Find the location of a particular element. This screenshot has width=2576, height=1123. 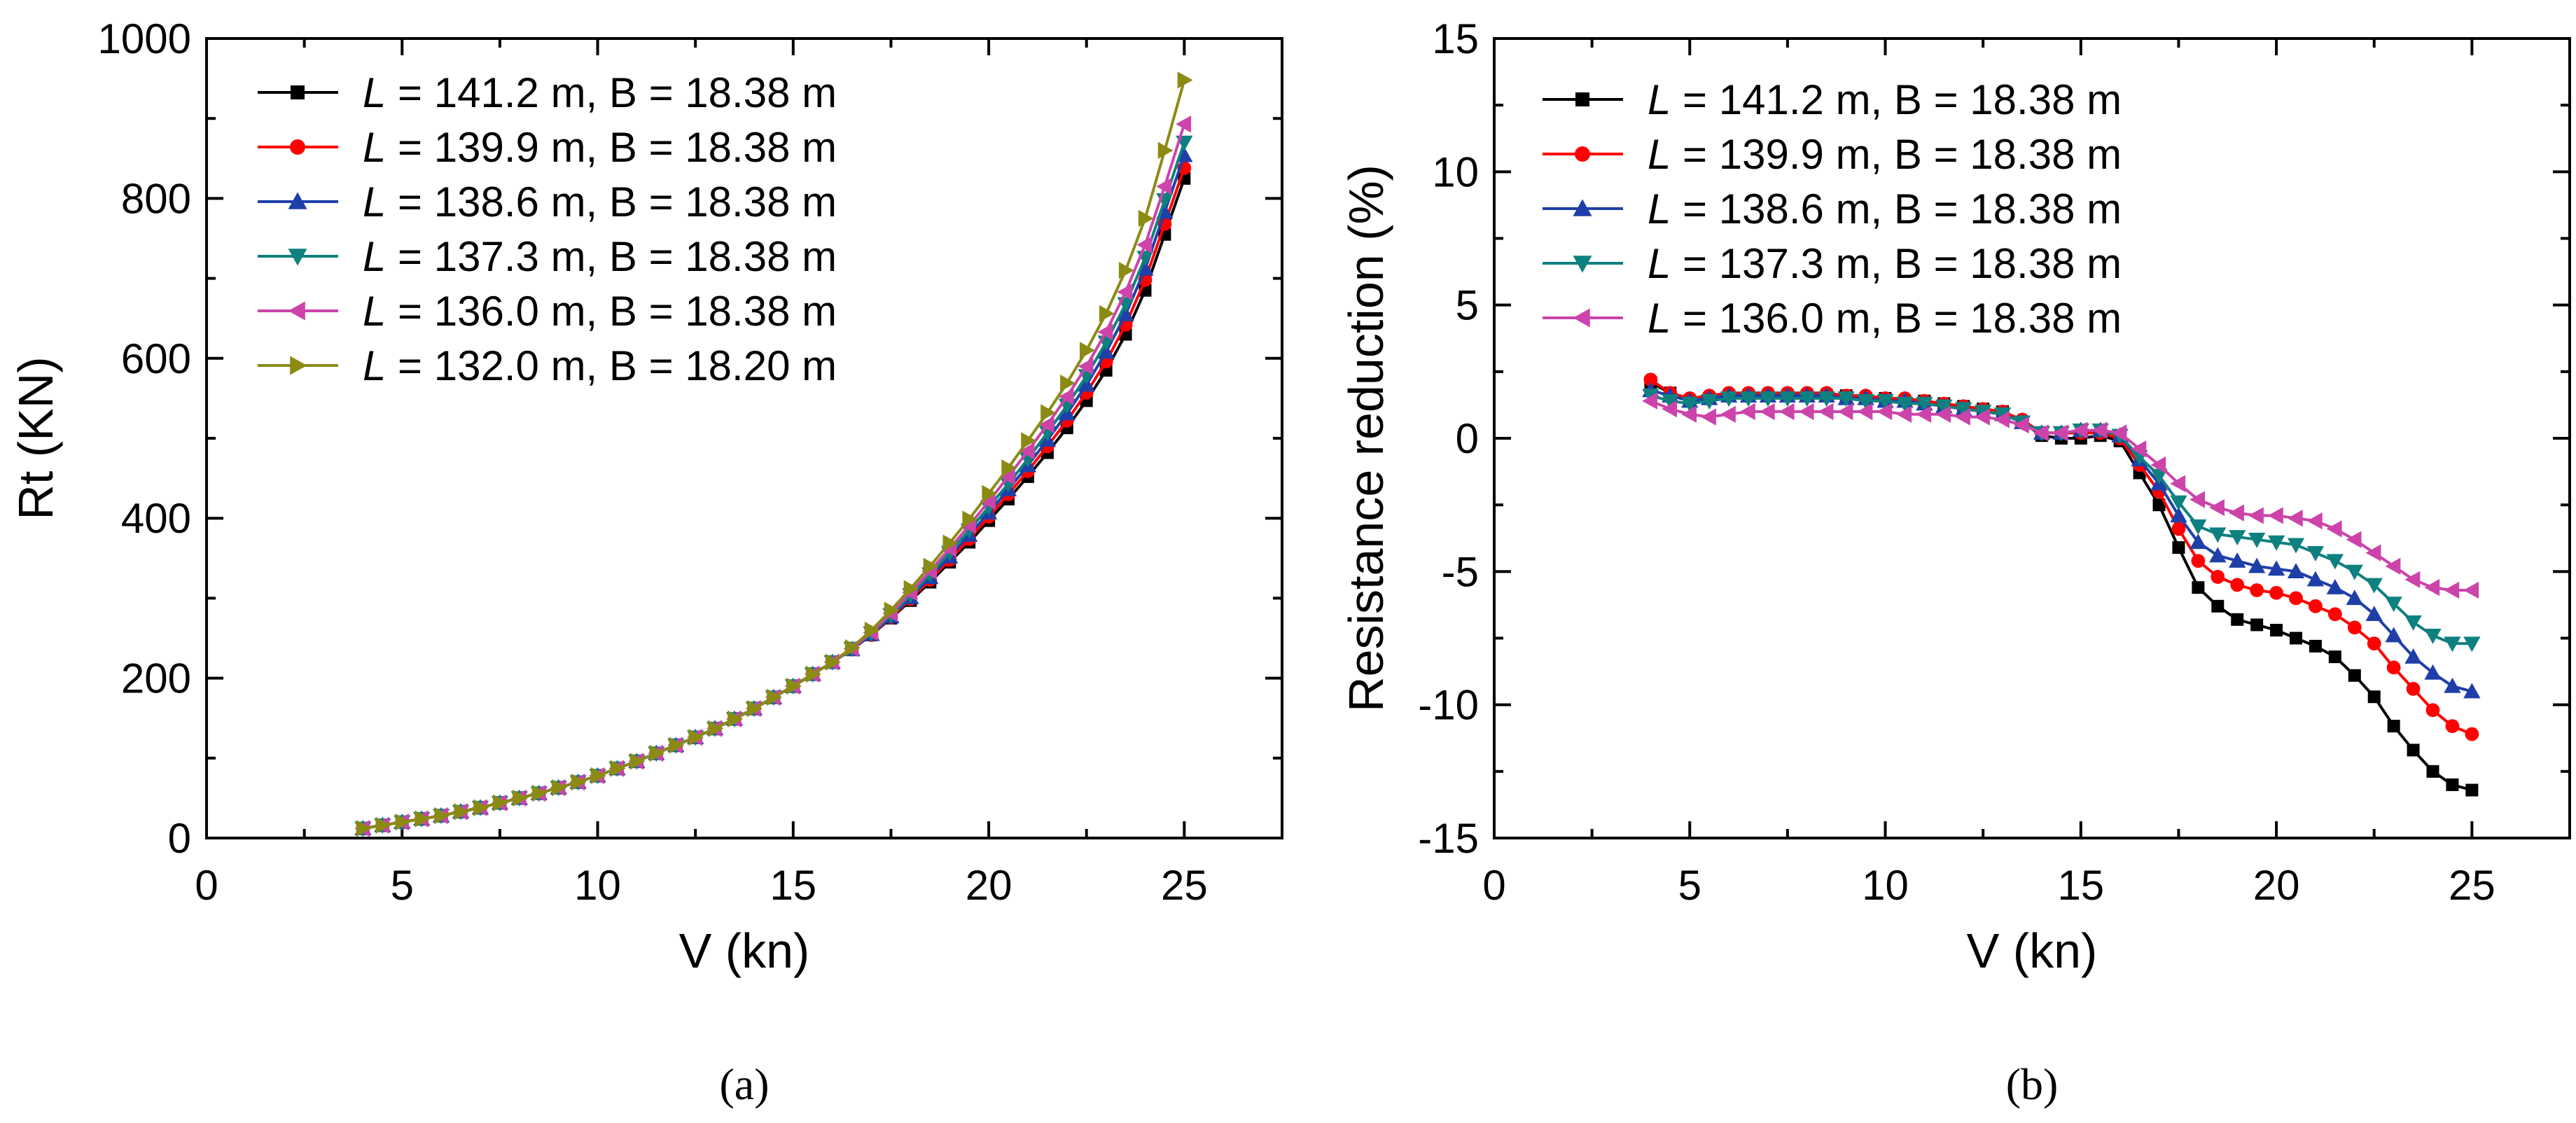

plot-area-b is located at coordinates (2061, 584).